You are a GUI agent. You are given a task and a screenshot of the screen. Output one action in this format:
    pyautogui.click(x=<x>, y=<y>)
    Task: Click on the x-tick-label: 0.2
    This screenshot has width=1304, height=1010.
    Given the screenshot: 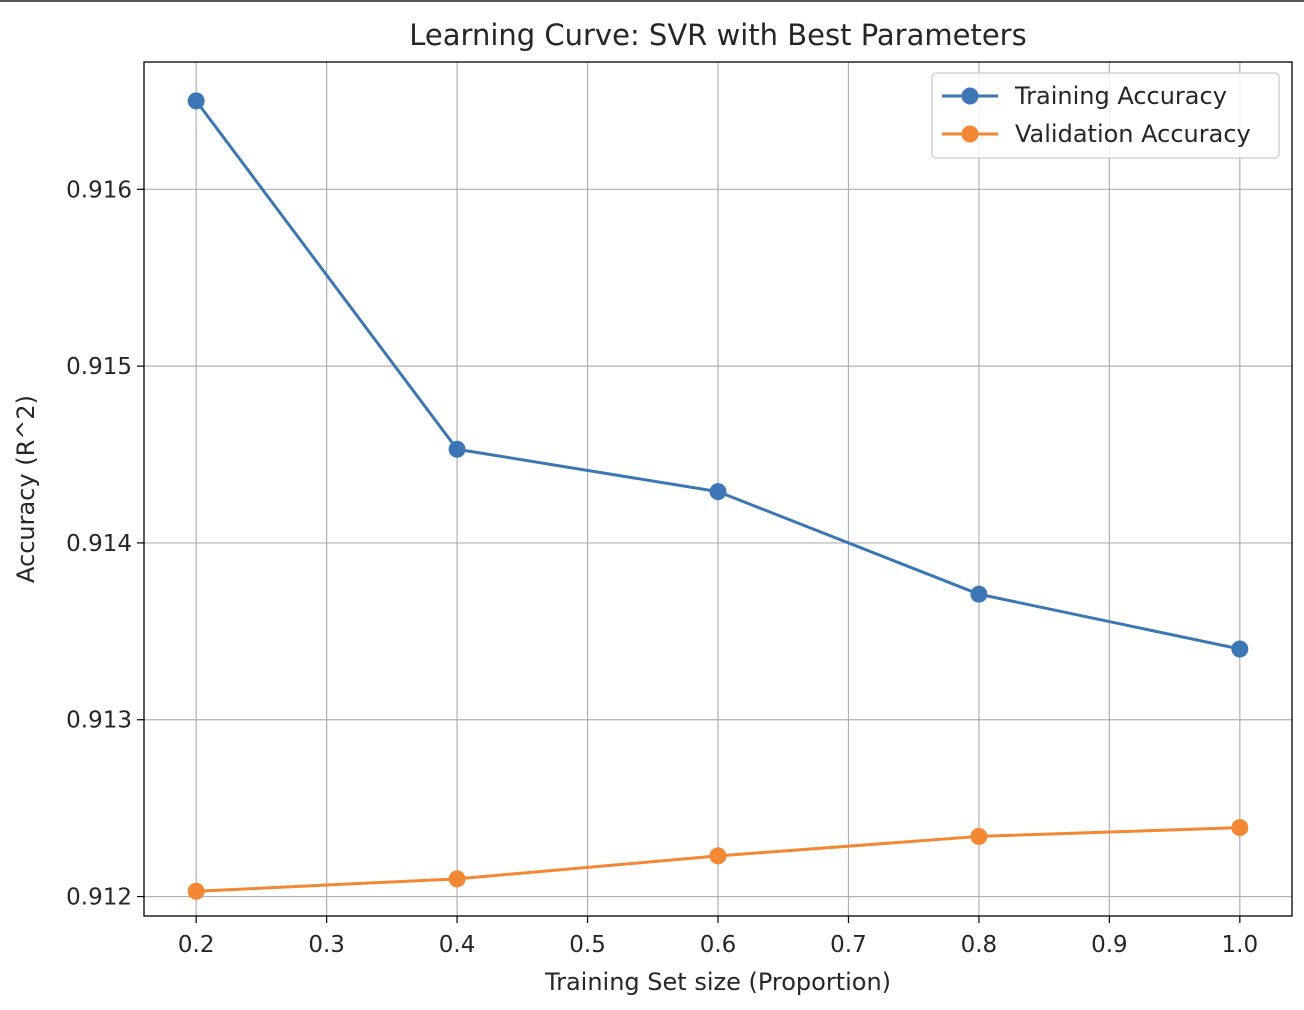 What is the action you would take?
    pyautogui.click(x=196, y=945)
    